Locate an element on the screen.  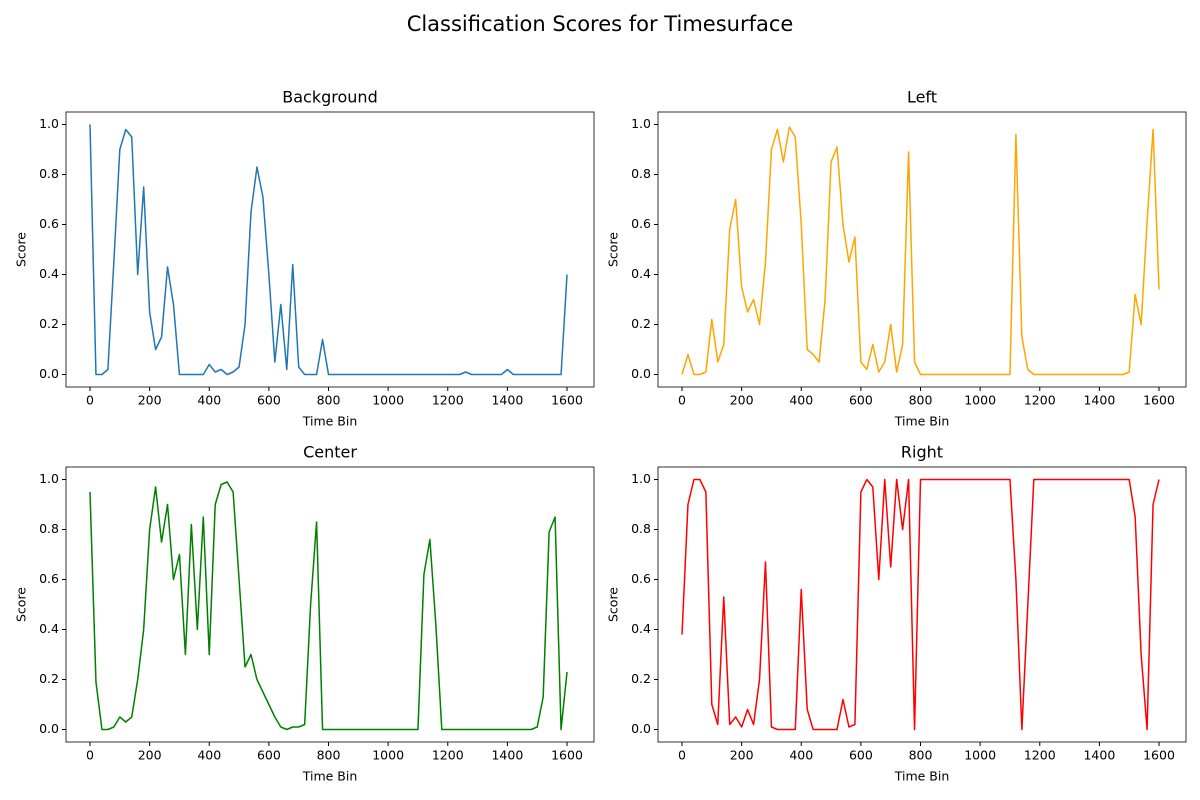
subplot-title: Background is located at coordinates (329, 97).